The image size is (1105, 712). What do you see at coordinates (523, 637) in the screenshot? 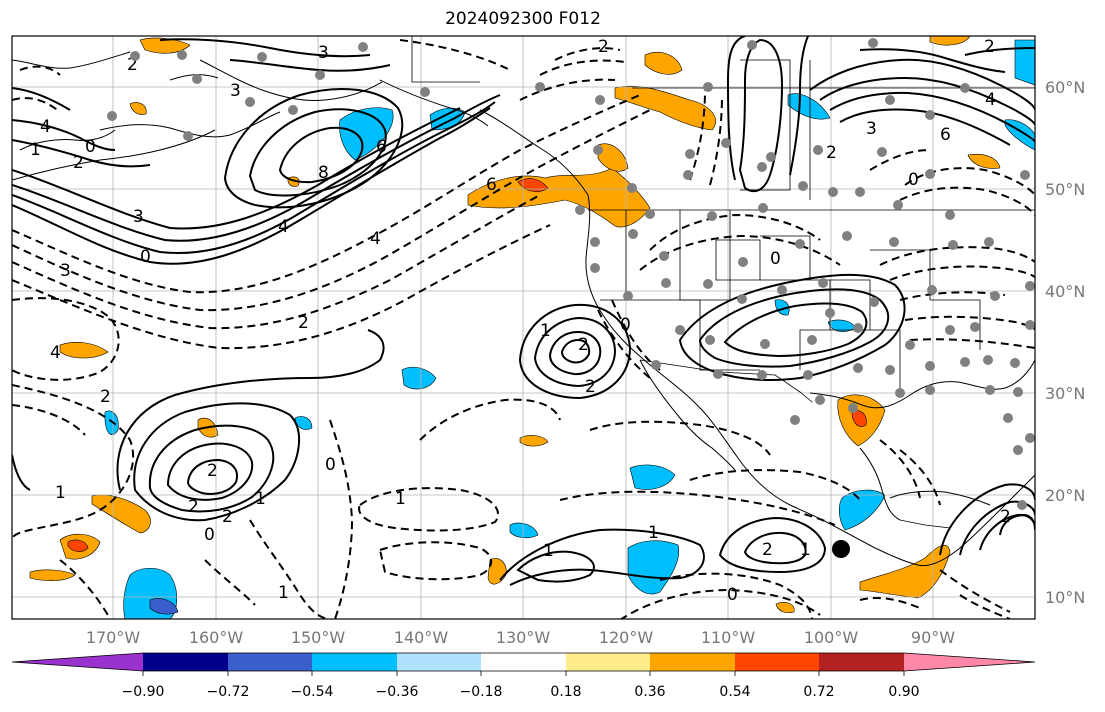
I see `lon-label: 130°W` at bounding box center [523, 637].